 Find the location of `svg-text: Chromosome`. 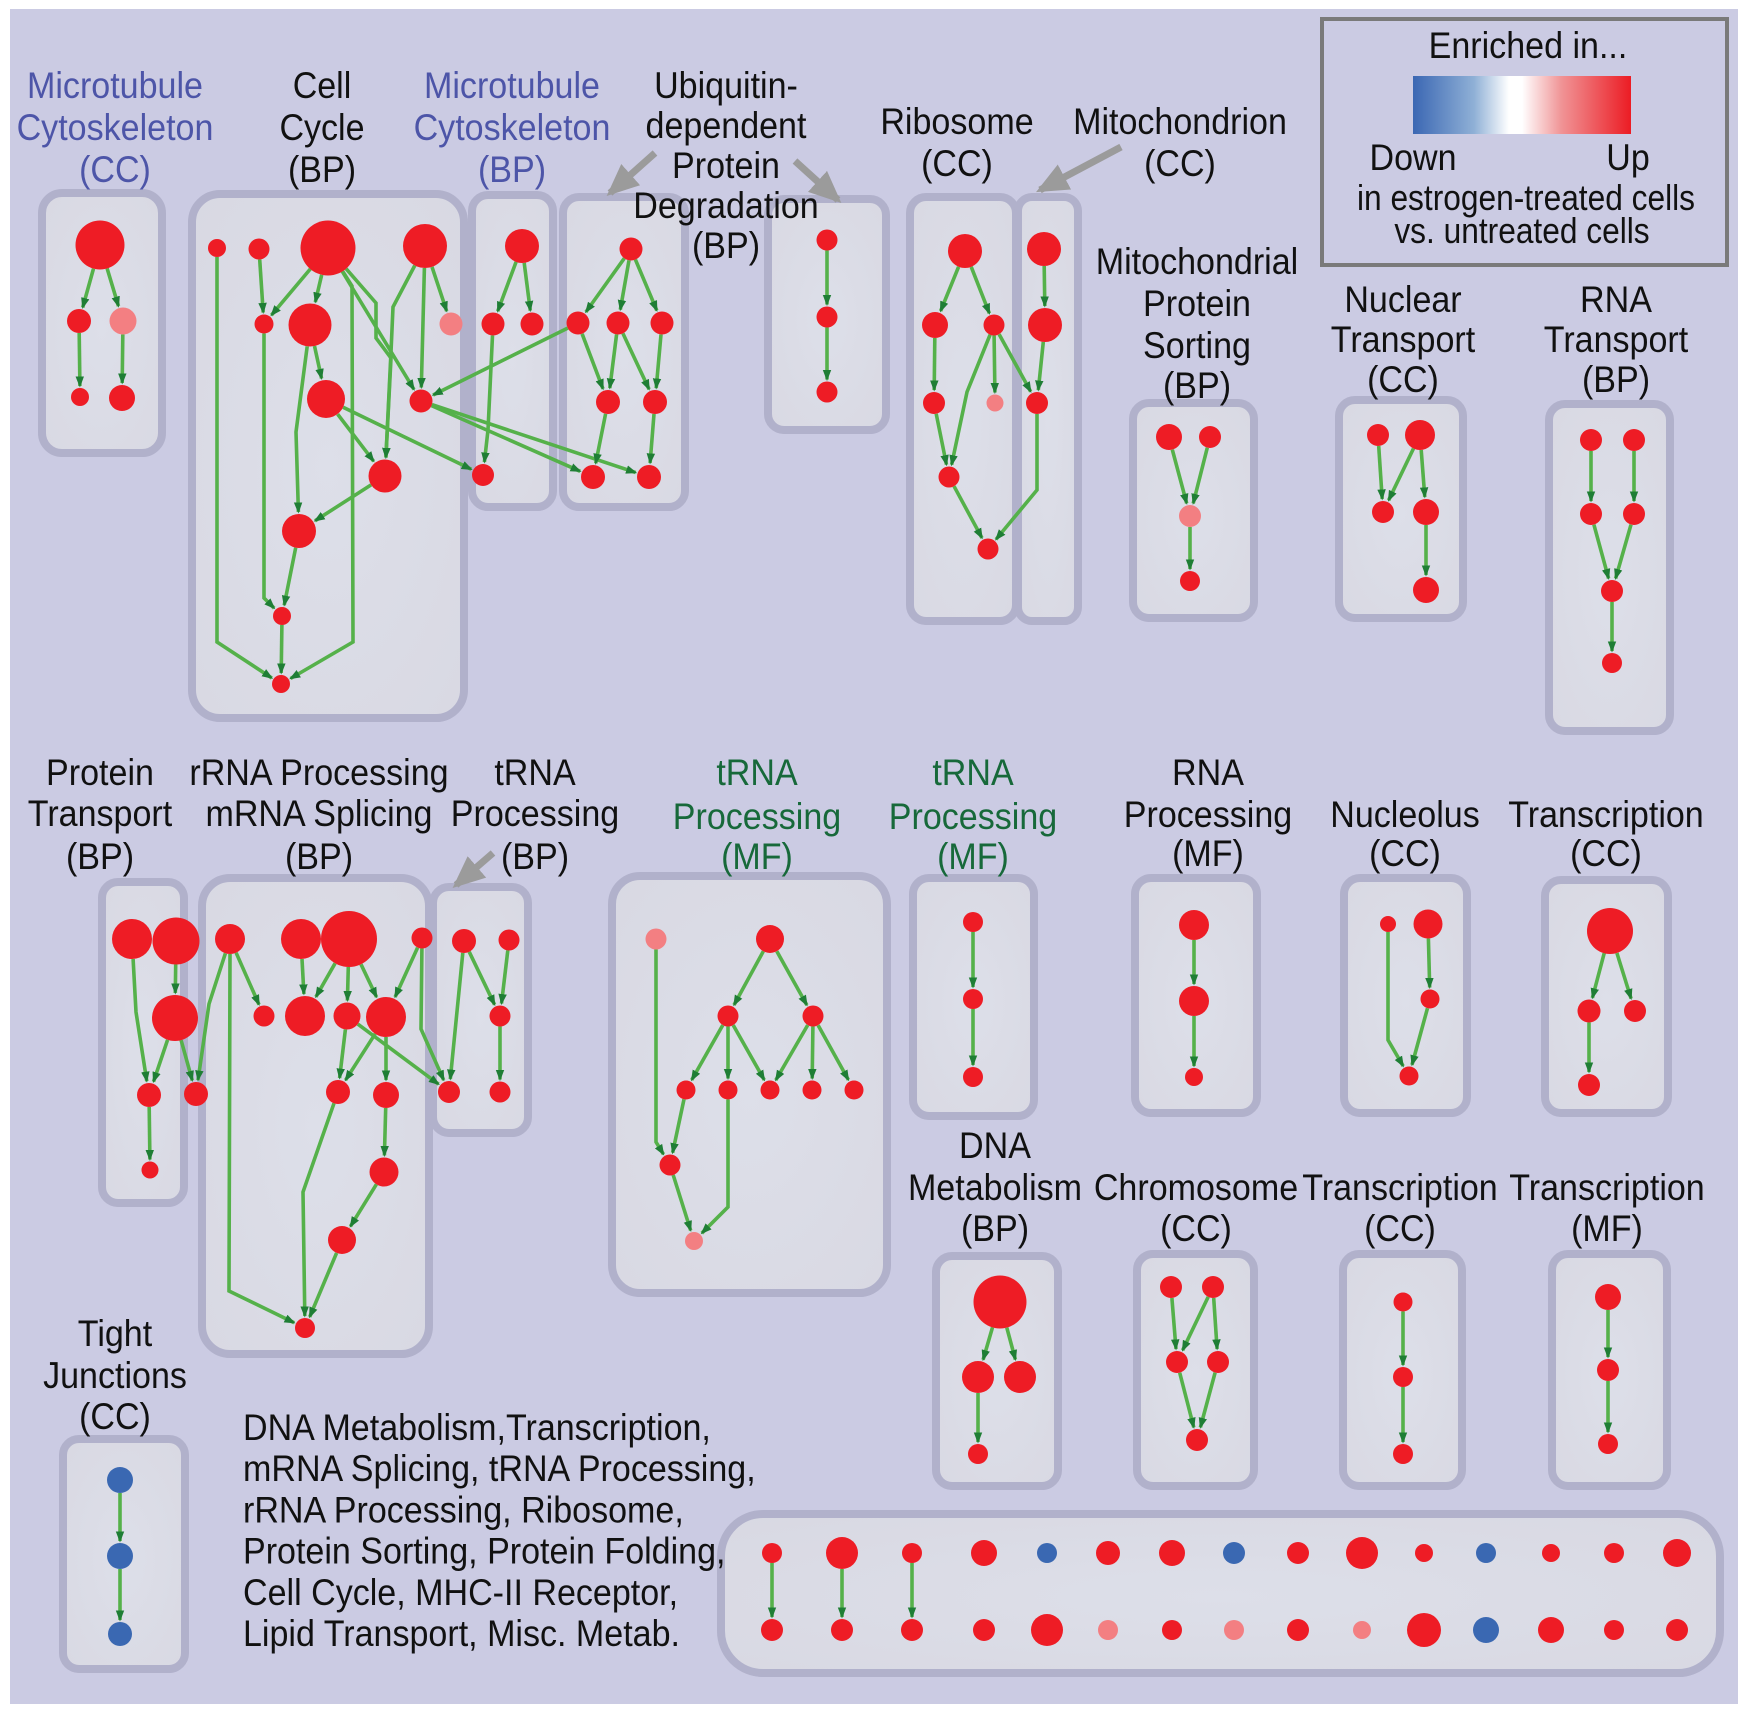

svg-text: Chromosome is located at coordinates (1196, 1187).